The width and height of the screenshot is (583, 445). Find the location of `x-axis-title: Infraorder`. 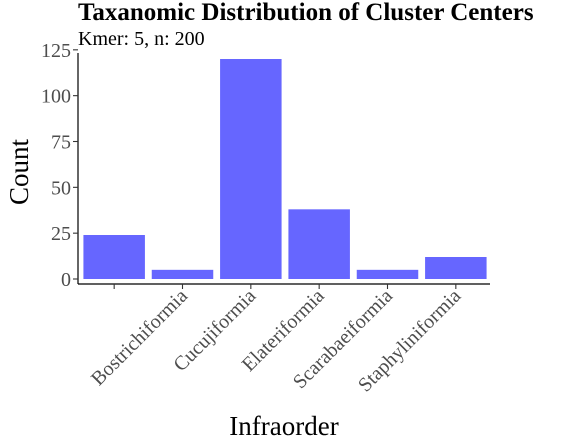

x-axis-title: Infraorder is located at coordinates (283, 426).